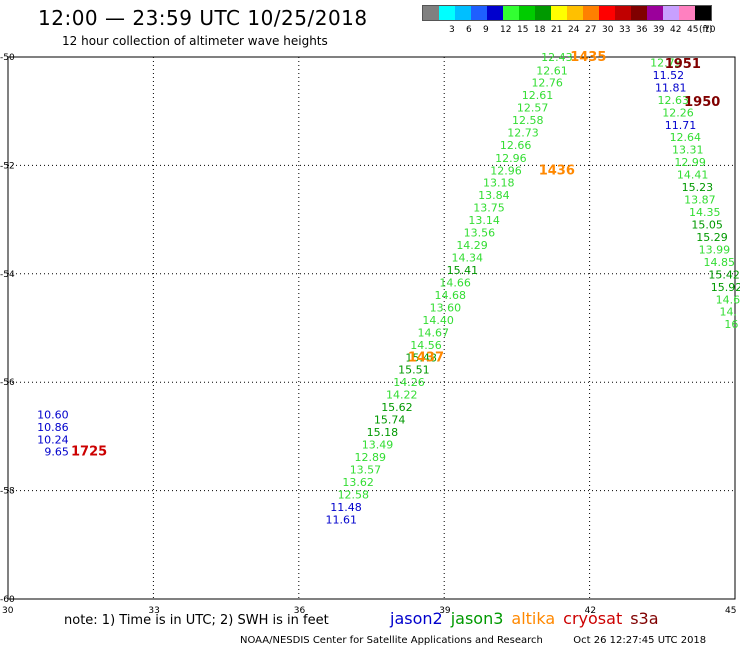 This screenshot has height=650, width=740. Describe the element at coordinates (728, 299) in the screenshot. I see `wave-height-label: 14.6` at that location.